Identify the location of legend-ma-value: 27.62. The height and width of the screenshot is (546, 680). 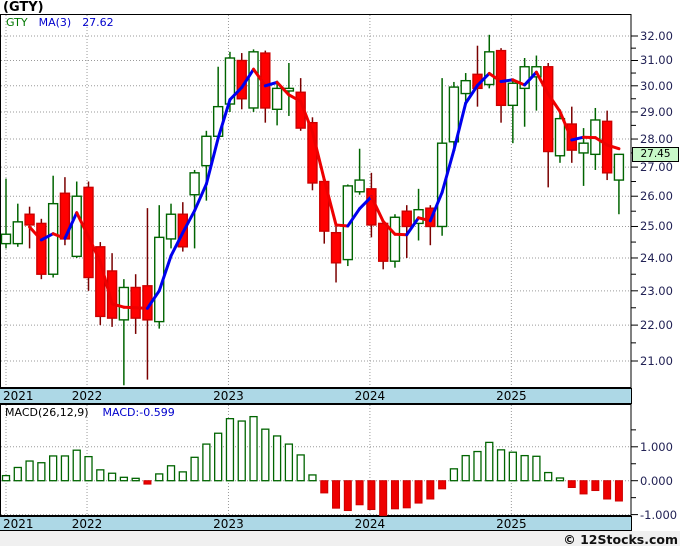
(98, 22).